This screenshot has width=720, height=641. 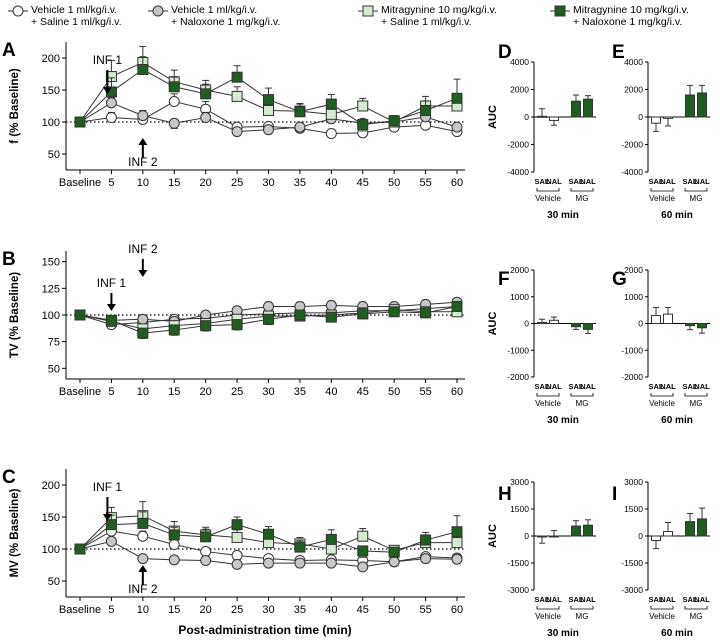 I want to click on x-tick-label: 35, so click(x=300, y=183).